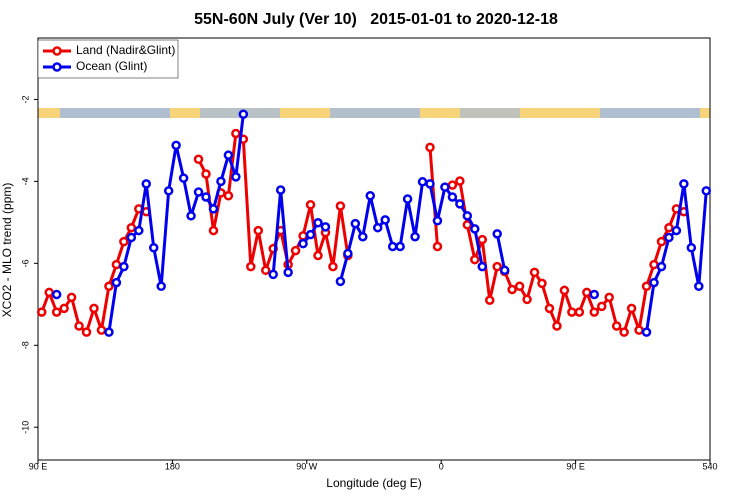 The width and height of the screenshot is (750, 500). Describe the element at coordinates (441, 466) in the screenshot. I see `x-tick-label: 0` at that location.